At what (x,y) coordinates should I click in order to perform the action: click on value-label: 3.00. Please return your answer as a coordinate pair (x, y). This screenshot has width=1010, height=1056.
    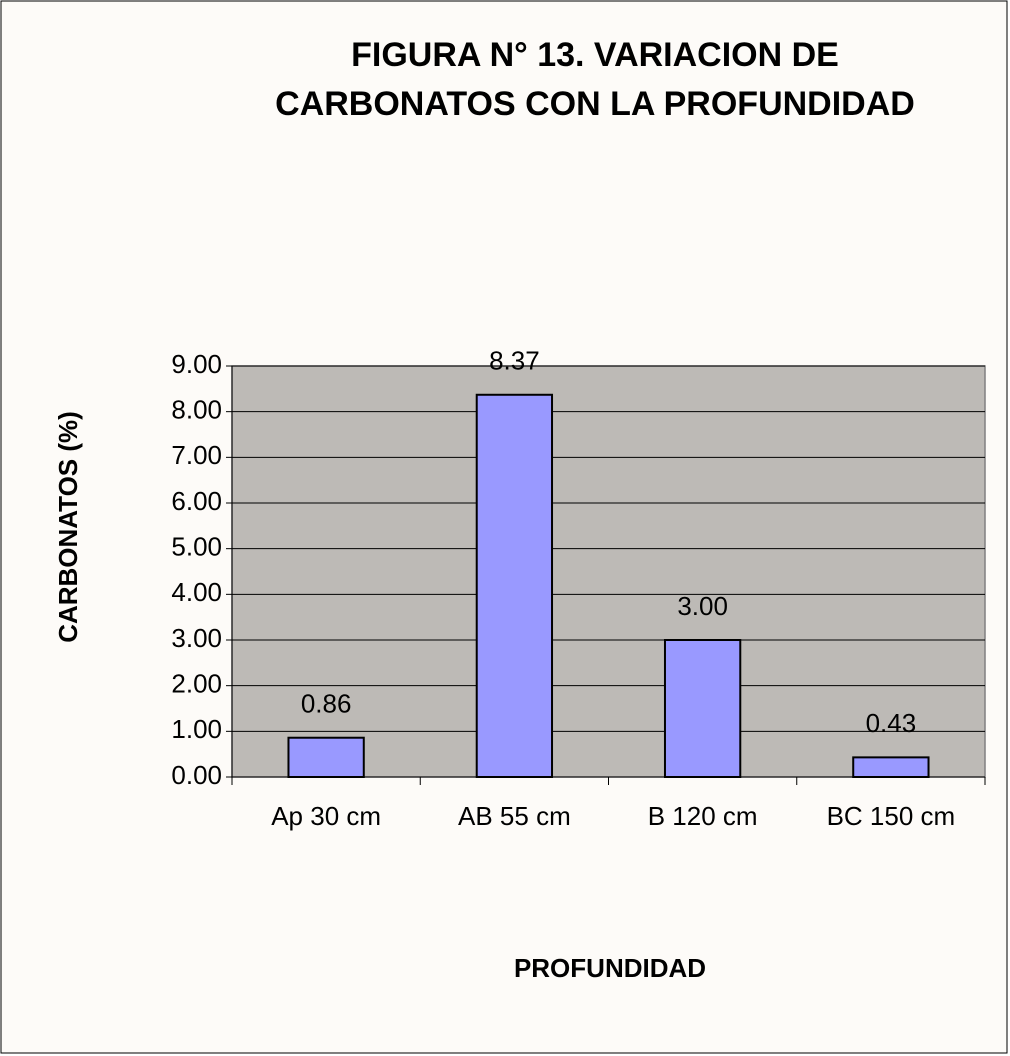
    Looking at the image, I should click on (702, 606).